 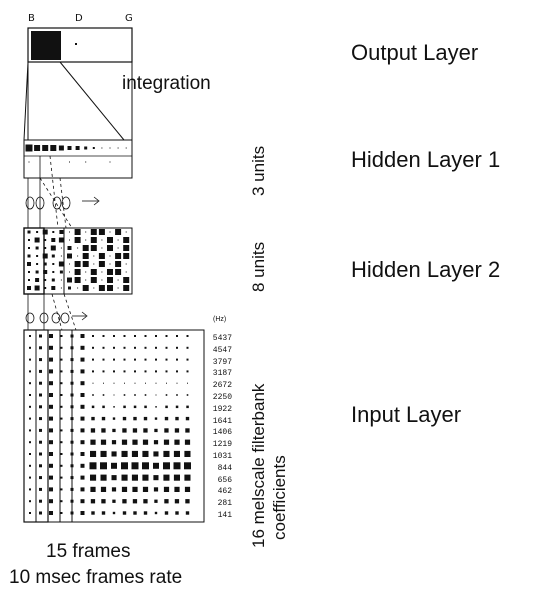 I want to click on hidden-layer-2-grid, so click(x=78, y=261).